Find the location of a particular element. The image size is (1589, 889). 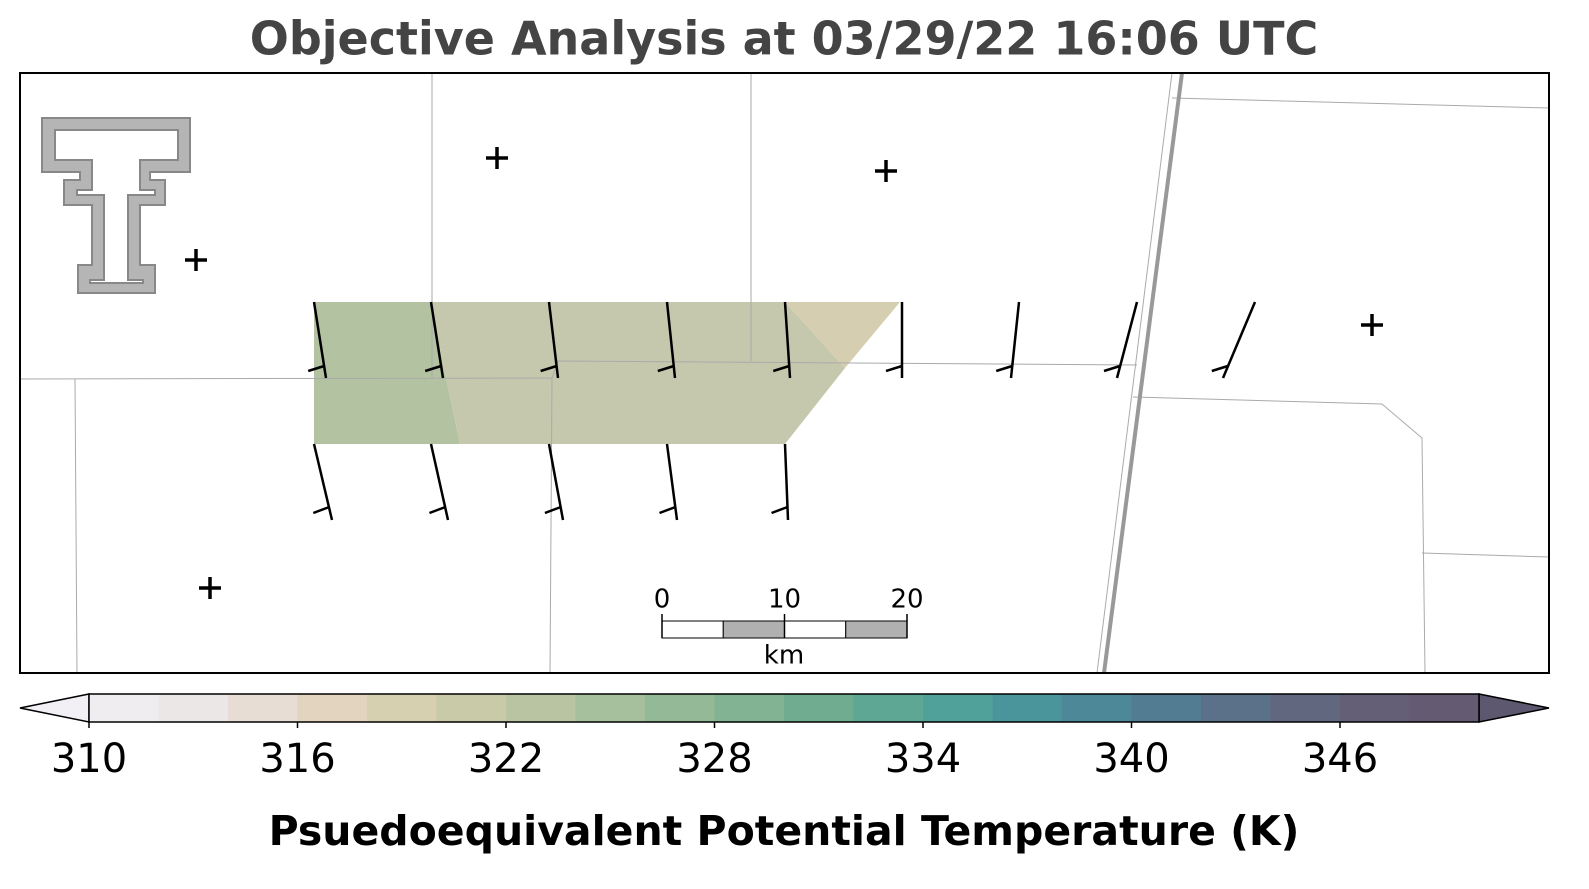

colorbar-tick-label: 310 is located at coordinates (89, 759).